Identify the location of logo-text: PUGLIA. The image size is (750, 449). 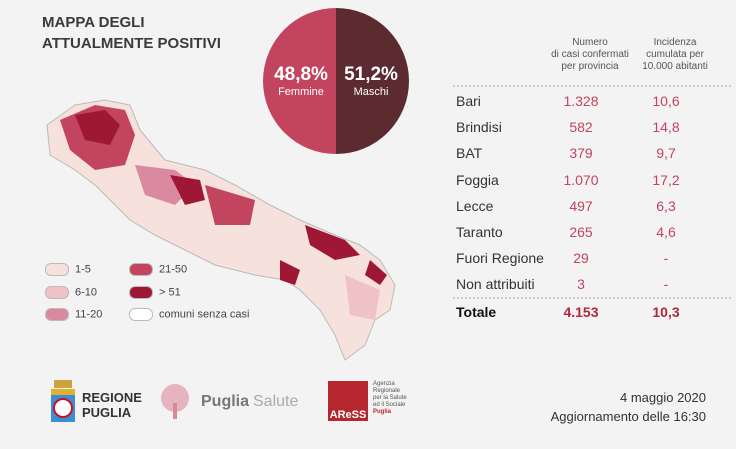
(107, 412).